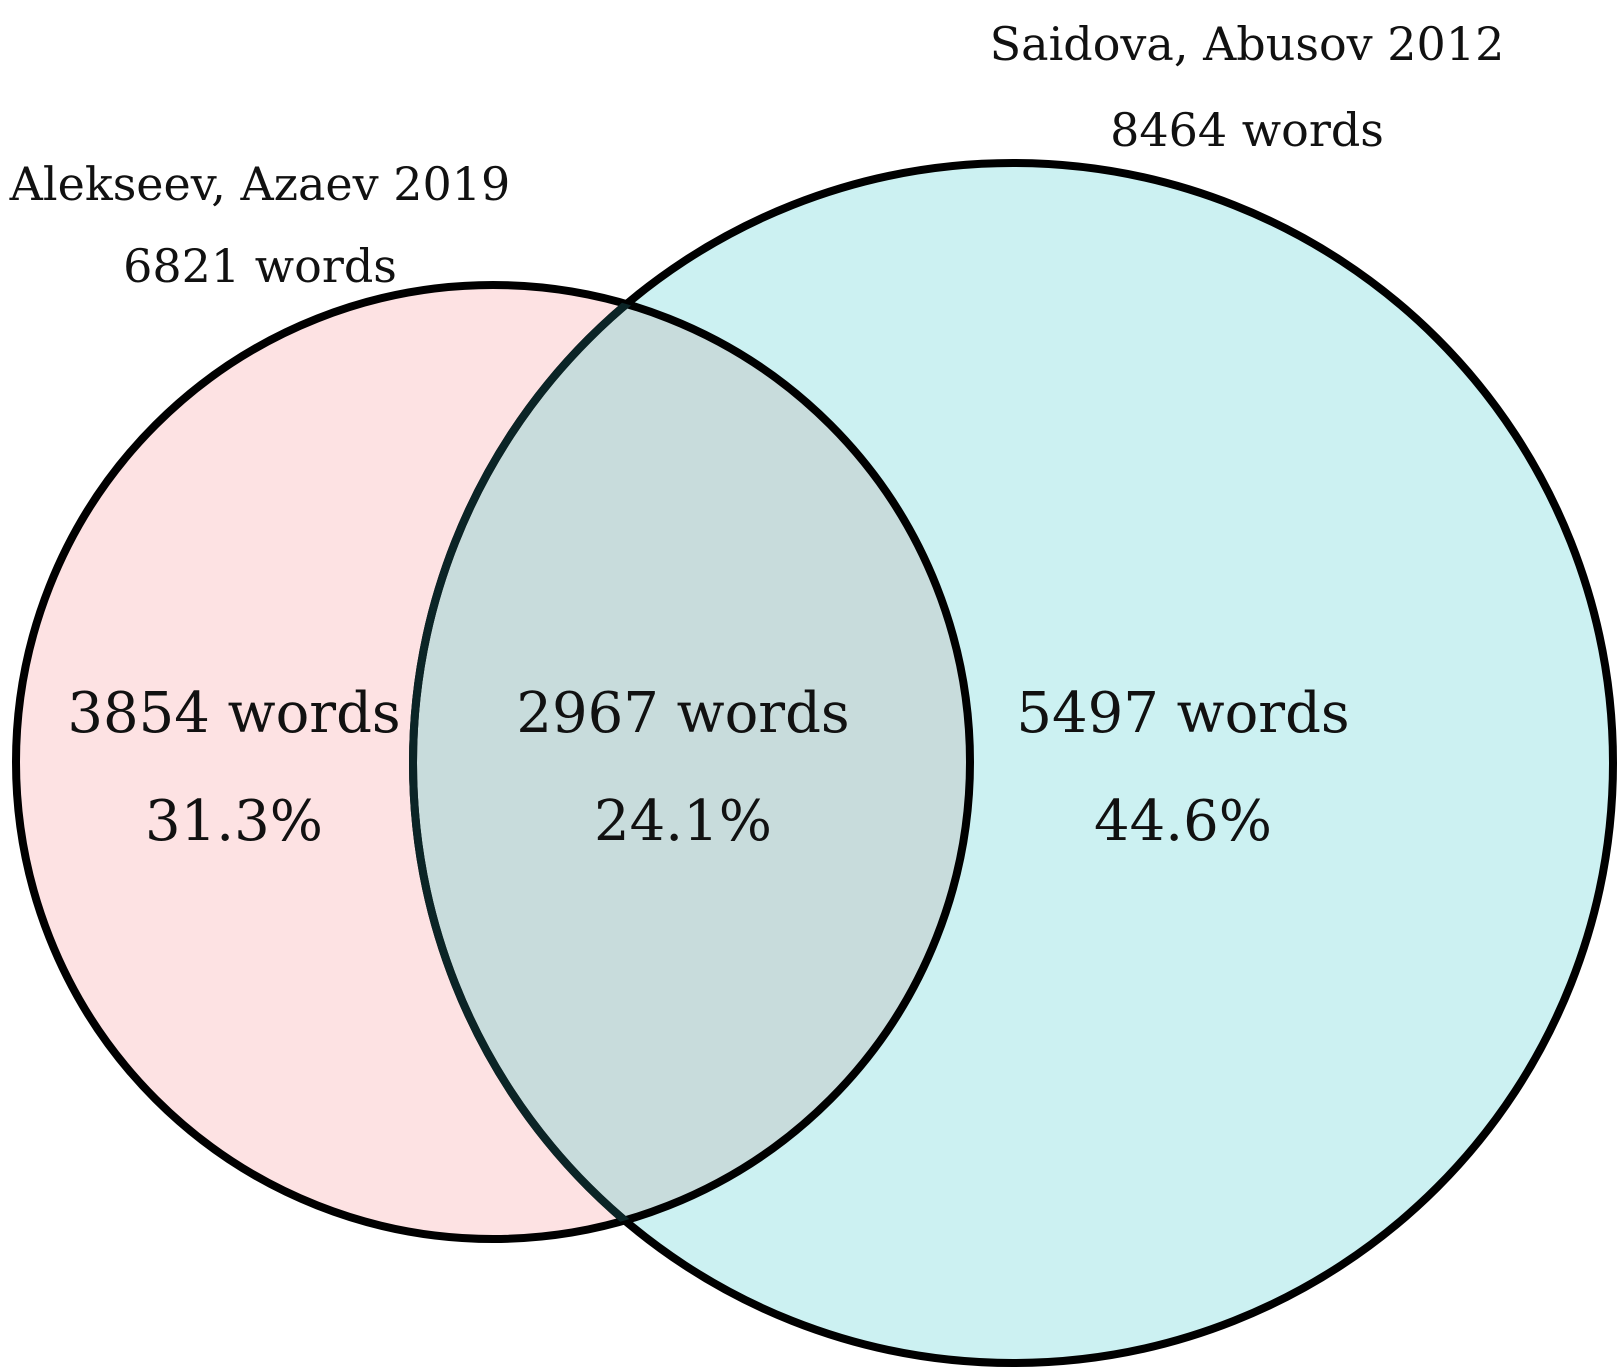  Describe the element at coordinates (1182, 713) in the screenshot. I see `right-only-count: 5497 words` at that location.